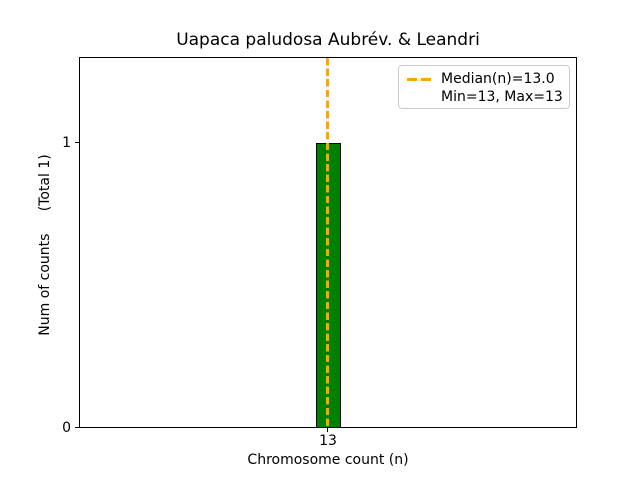  Describe the element at coordinates (66, 428) in the screenshot. I see `y-tick-label-0: 0` at that location.